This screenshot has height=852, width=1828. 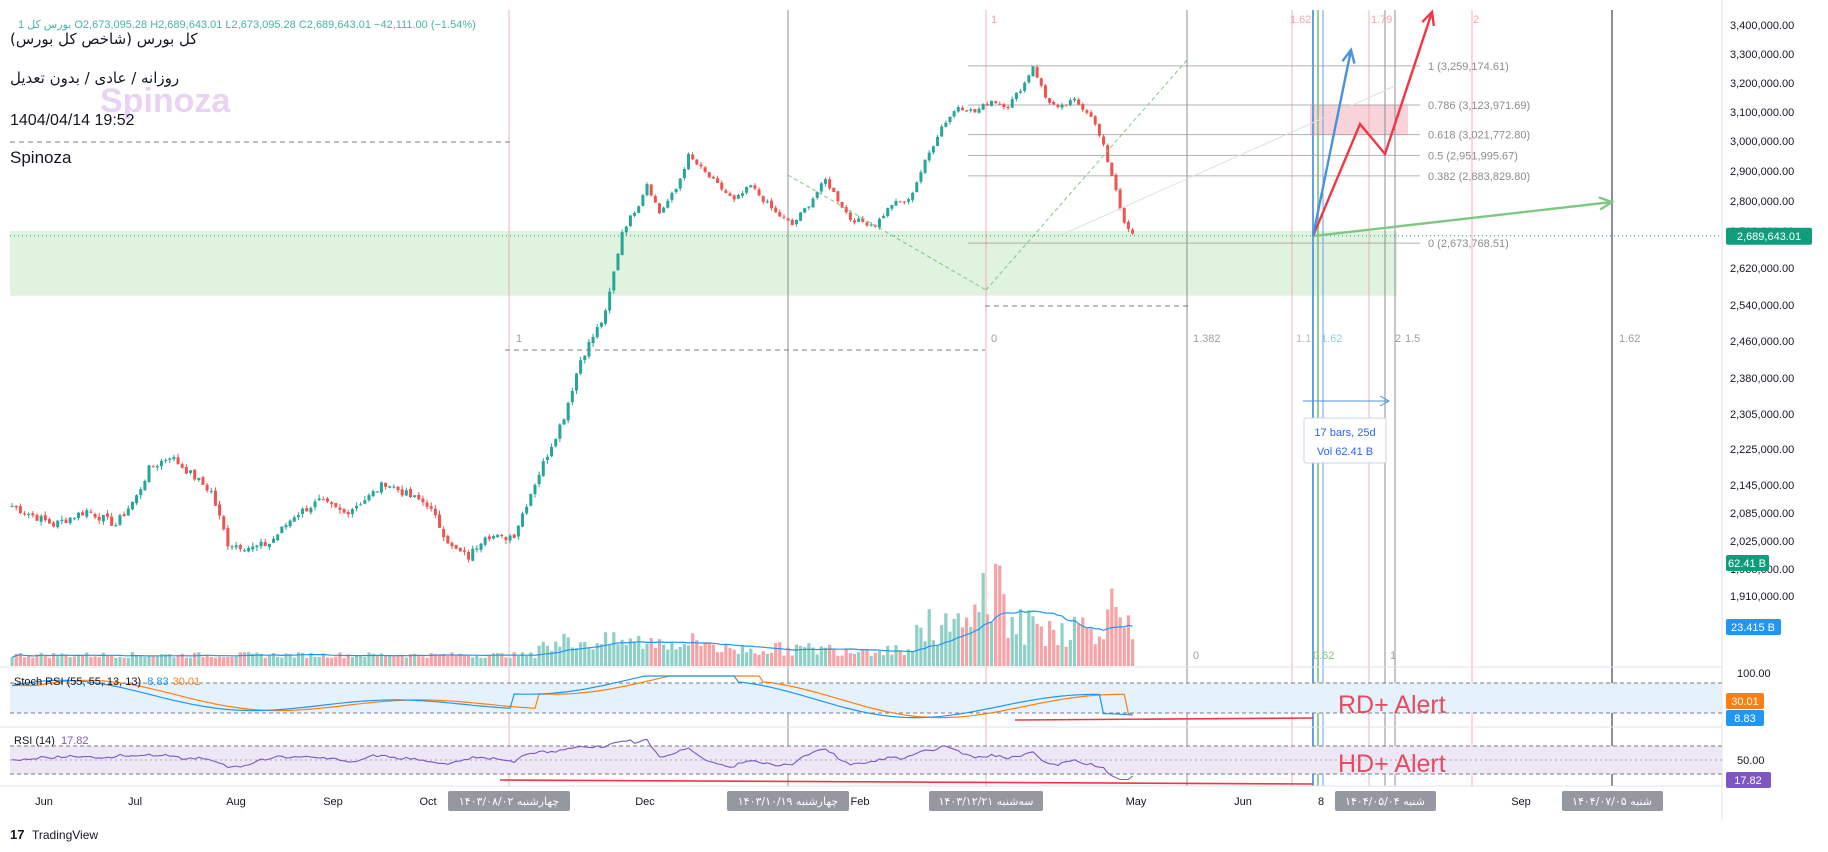 What do you see at coordinates (1762, 142) in the screenshot?
I see `price-tick-label: 3,000,000.00` at bounding box center [1762, 142].